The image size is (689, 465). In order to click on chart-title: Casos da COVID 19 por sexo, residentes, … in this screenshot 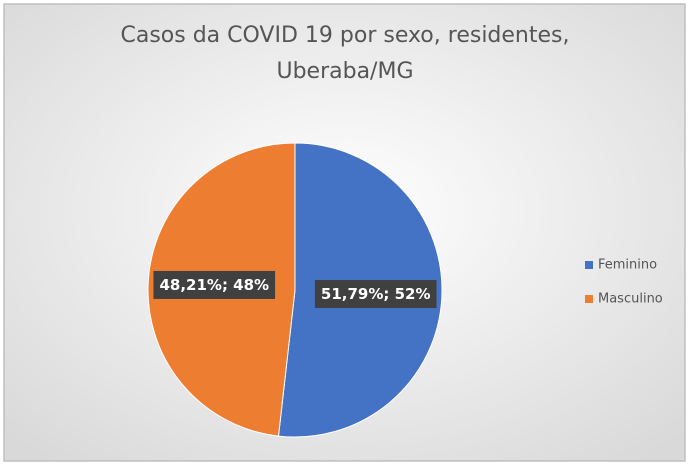, I will do `click(345, 53)`.